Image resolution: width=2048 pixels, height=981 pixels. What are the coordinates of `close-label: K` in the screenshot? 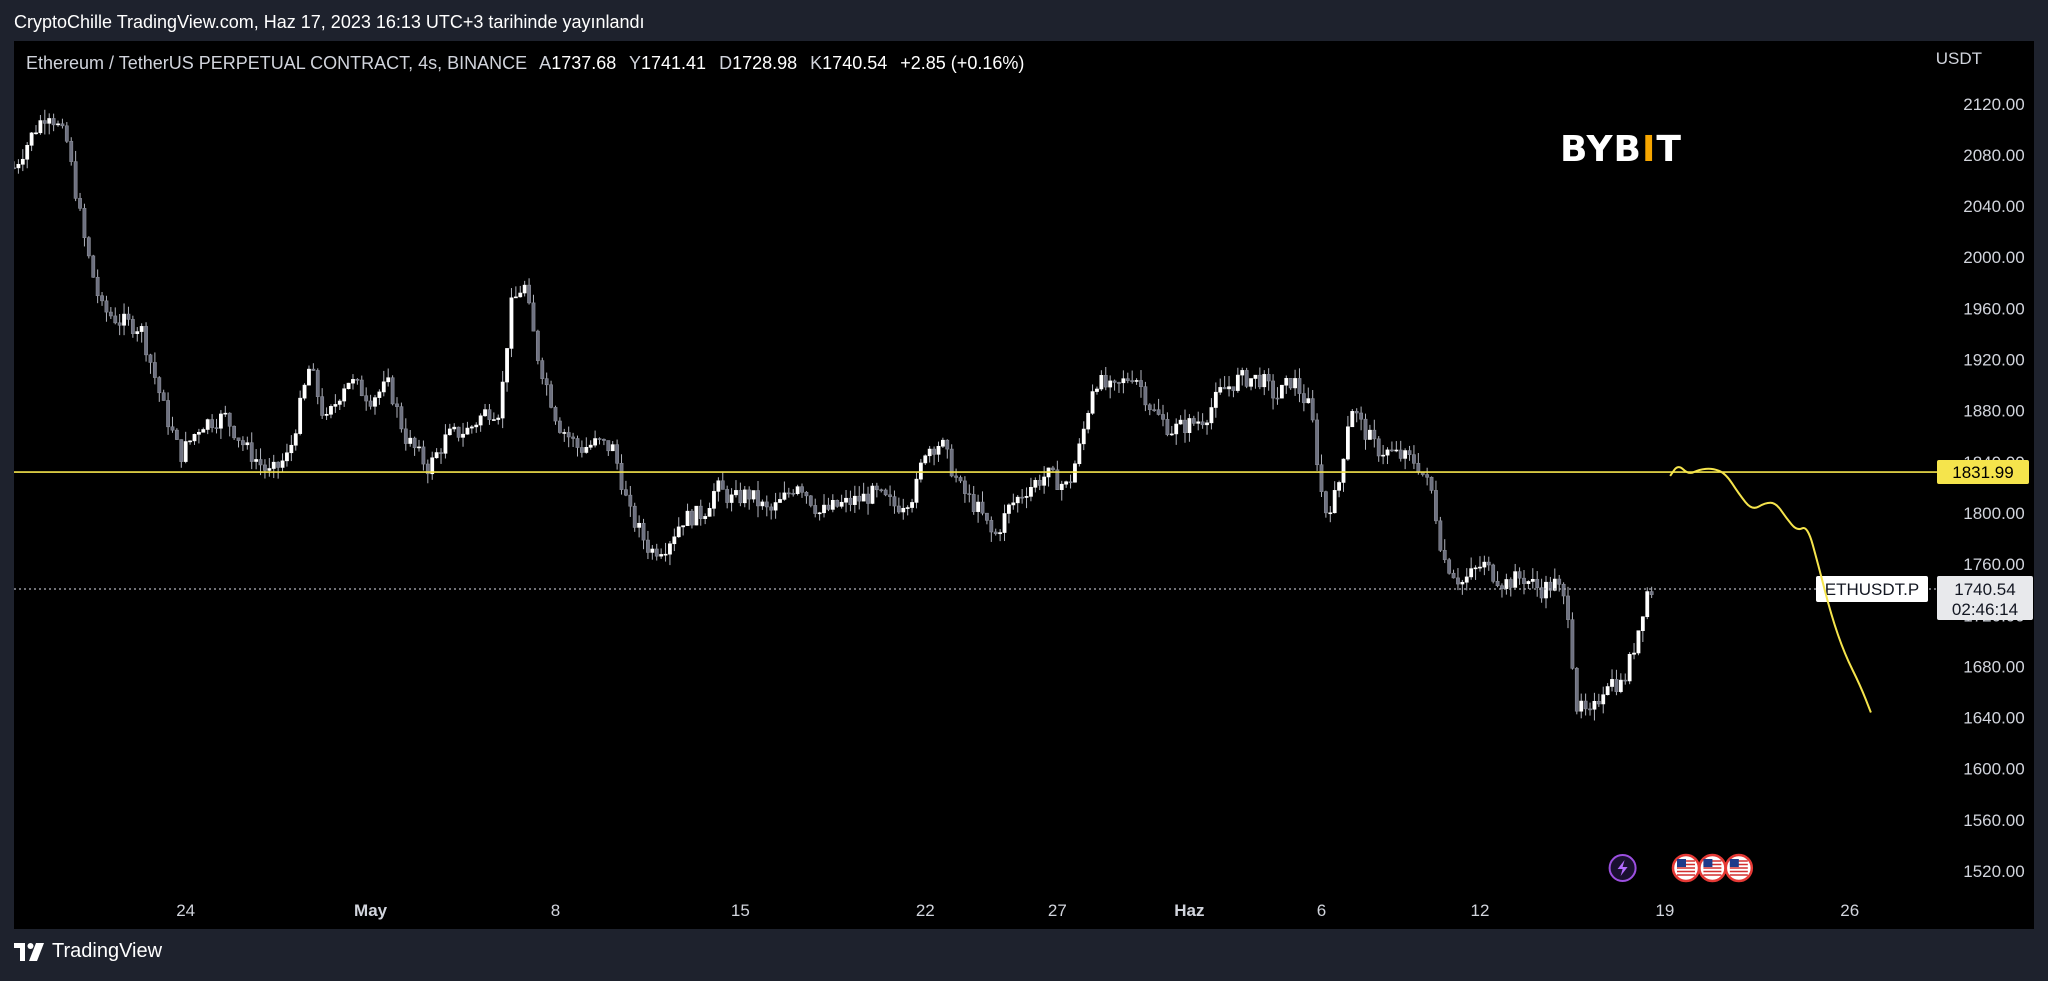 It's located at (816, 63).